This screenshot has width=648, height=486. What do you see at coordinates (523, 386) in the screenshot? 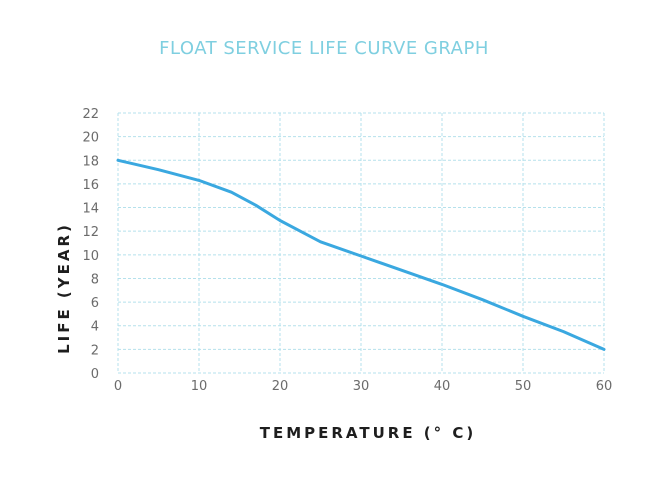
I see `x-tick-label: 50` at bounding box center [523, 386].